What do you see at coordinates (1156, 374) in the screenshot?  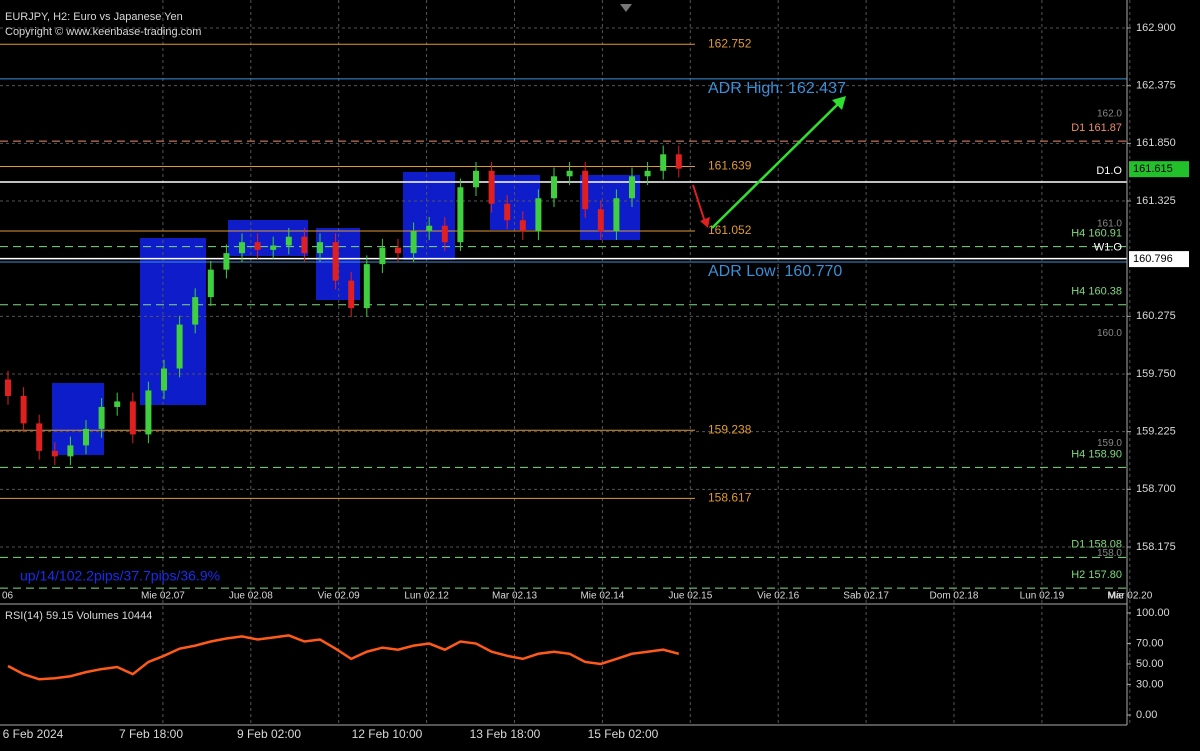 I see `y-tick-label: 159.750` at bounding box center [1156, 374].